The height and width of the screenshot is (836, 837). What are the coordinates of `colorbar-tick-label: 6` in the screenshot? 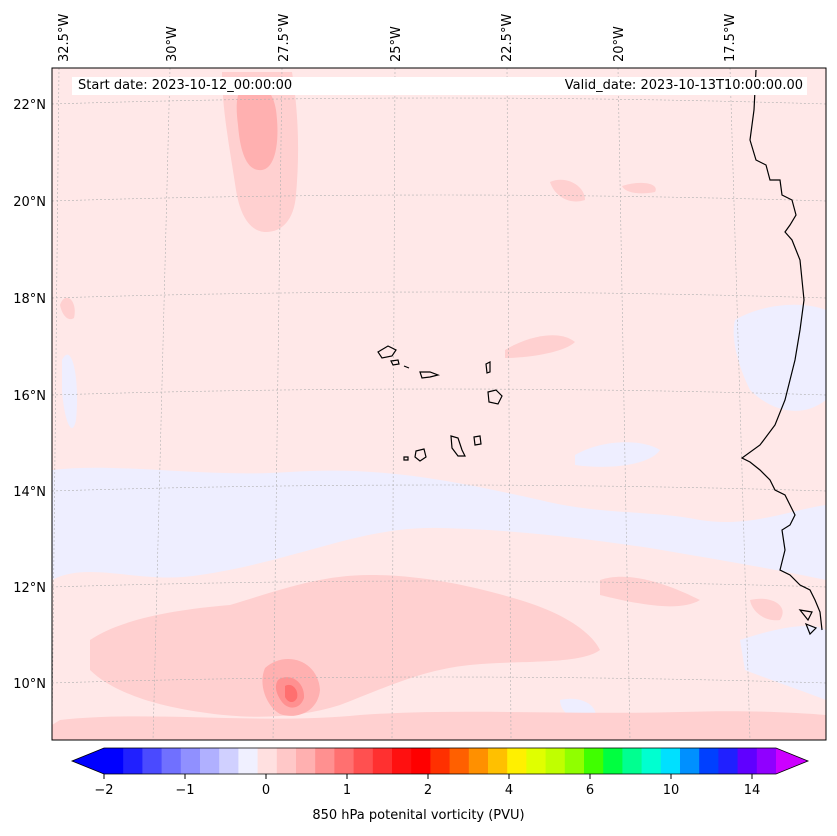 It's located at (590, 790).